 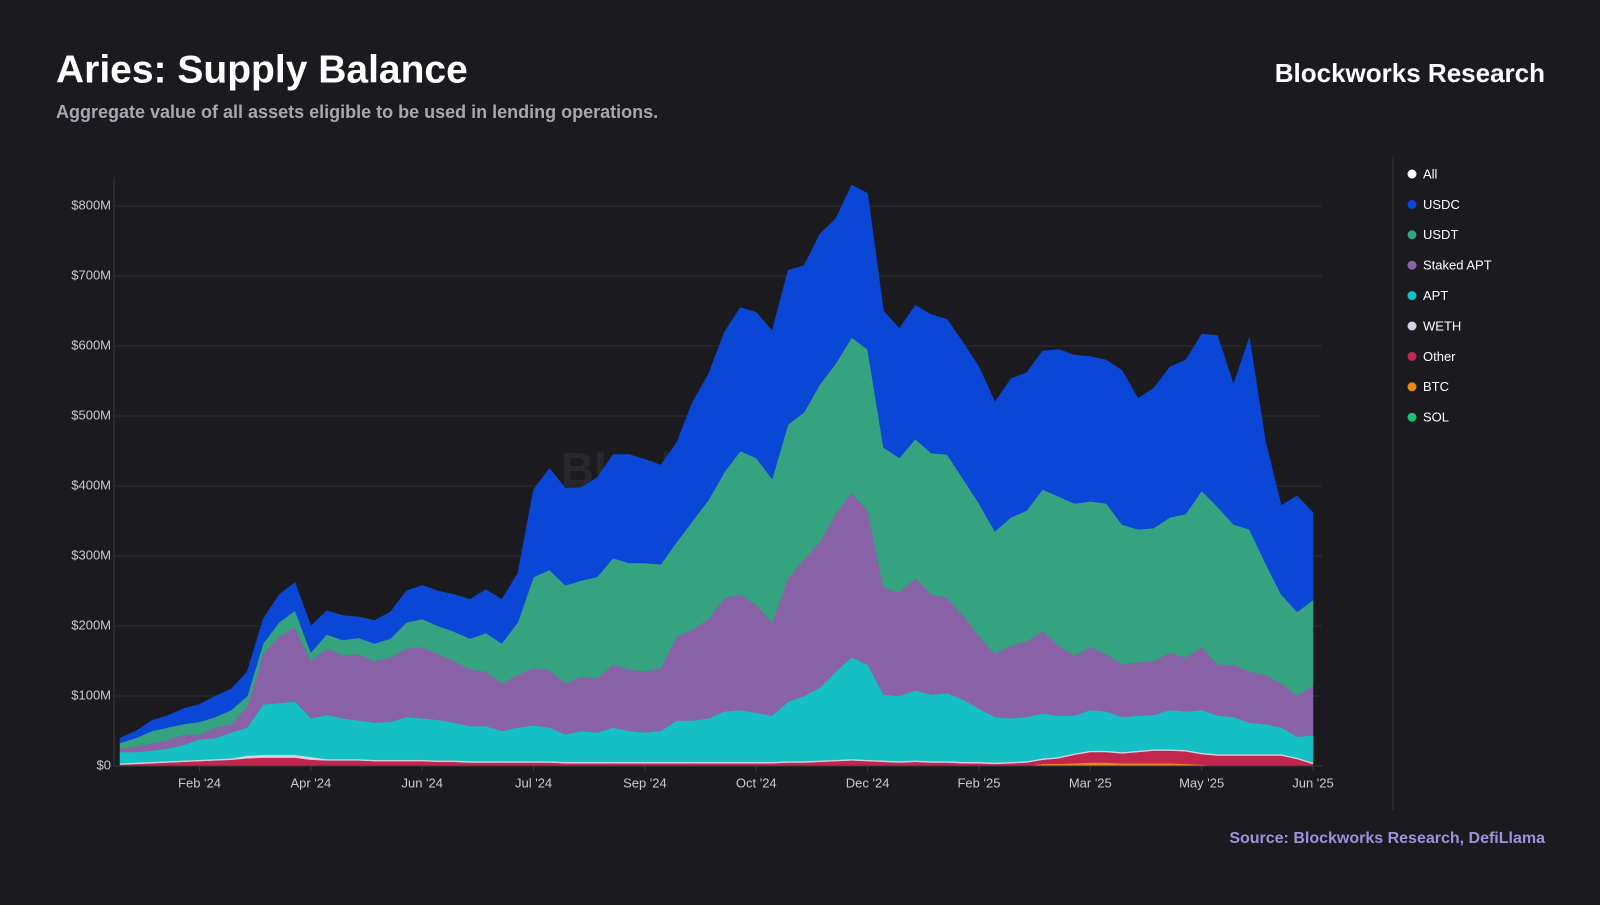 What do you see at coordinates (310, 782) in the screenshot?
I see `x-tick-label: Apr '24` at bounding box center [310, 782].